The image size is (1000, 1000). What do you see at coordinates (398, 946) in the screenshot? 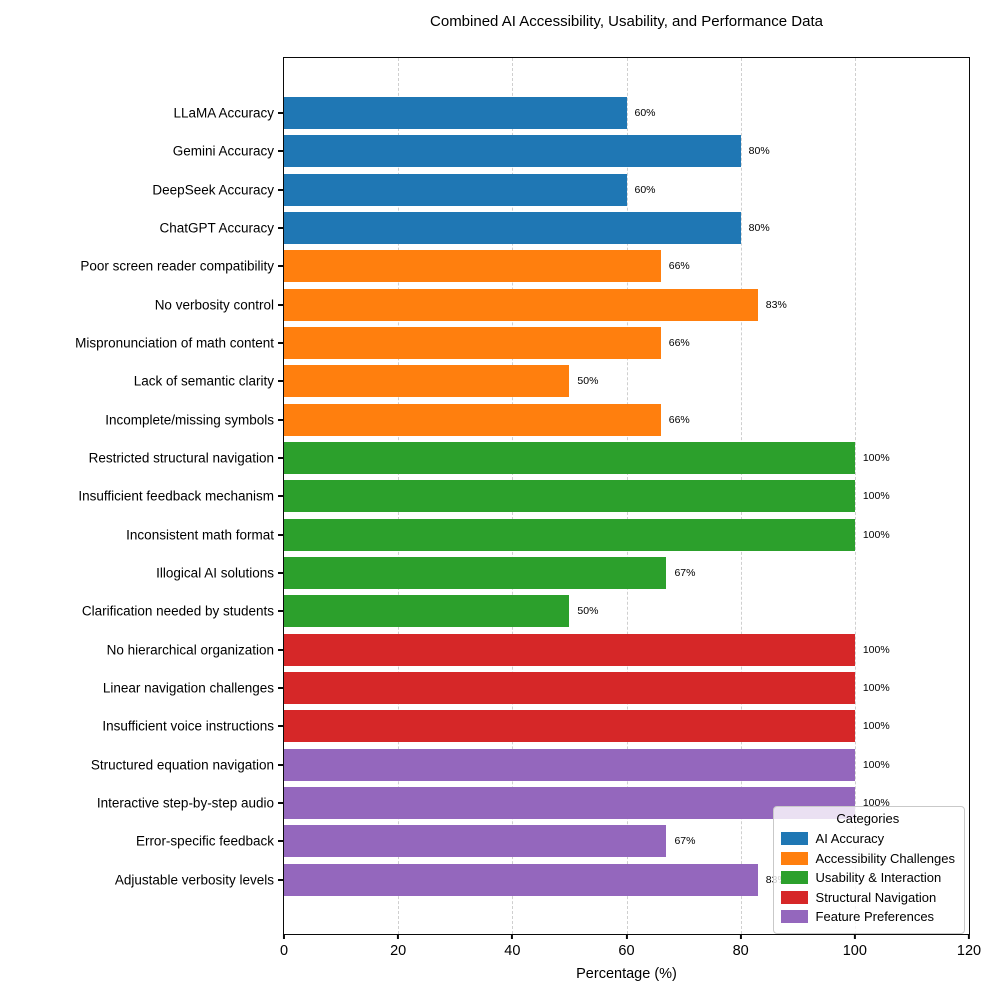
I see `x-tick: 20` at bounding box center [398, 946].